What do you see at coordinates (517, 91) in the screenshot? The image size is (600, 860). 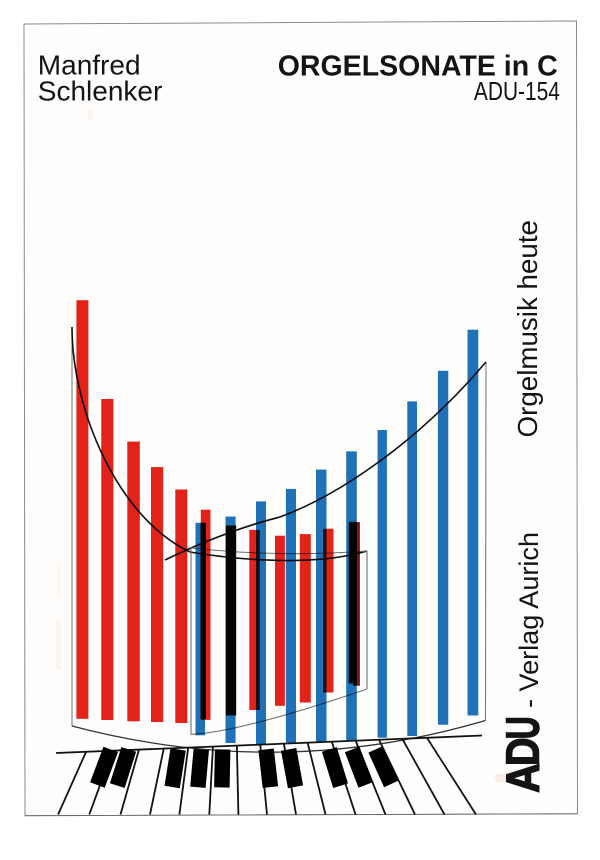 I see `svg-text: ADU-154` at bounding box center [517, 91].